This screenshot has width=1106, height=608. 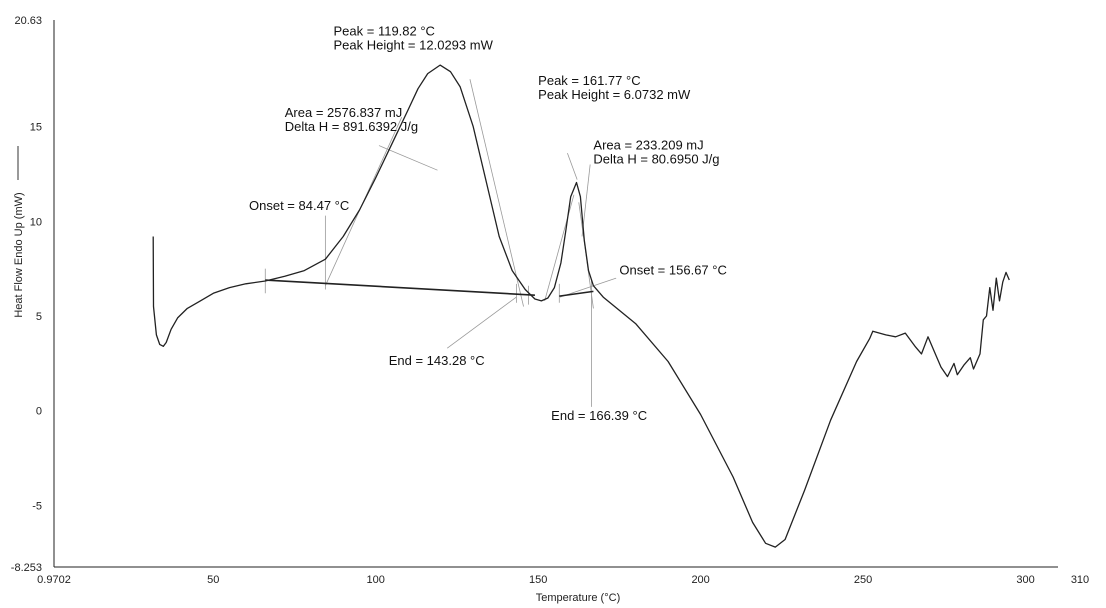 What do you see at coordinates (26, 294) in the screenshot?
I see `y-tick-labels: -8.253 -5 0 5 10 15 20.63` at bounding box center [26, 294].